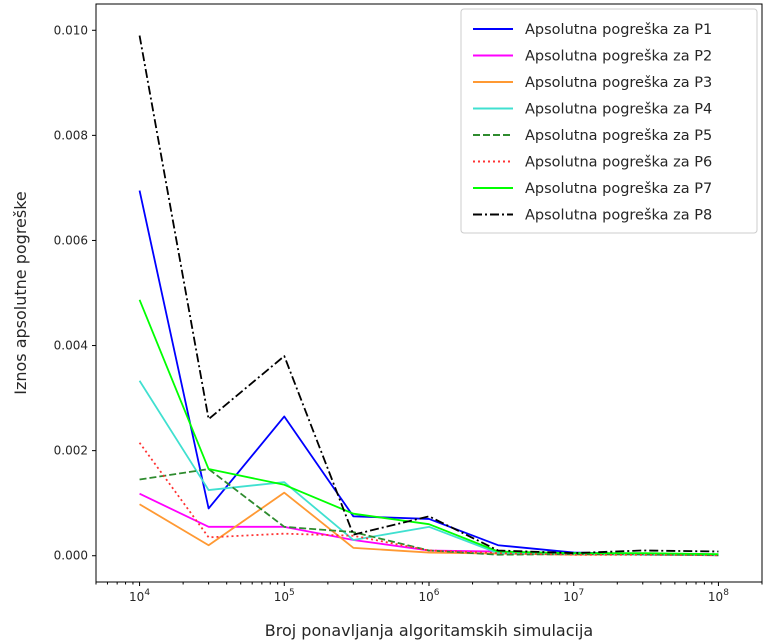 The width and height of the screenshot is (771, 642). What do you see at coordinates (71, 135) in the screenshot?
I see `y-tick-label: 0.008` at bounding box center [71, 135].